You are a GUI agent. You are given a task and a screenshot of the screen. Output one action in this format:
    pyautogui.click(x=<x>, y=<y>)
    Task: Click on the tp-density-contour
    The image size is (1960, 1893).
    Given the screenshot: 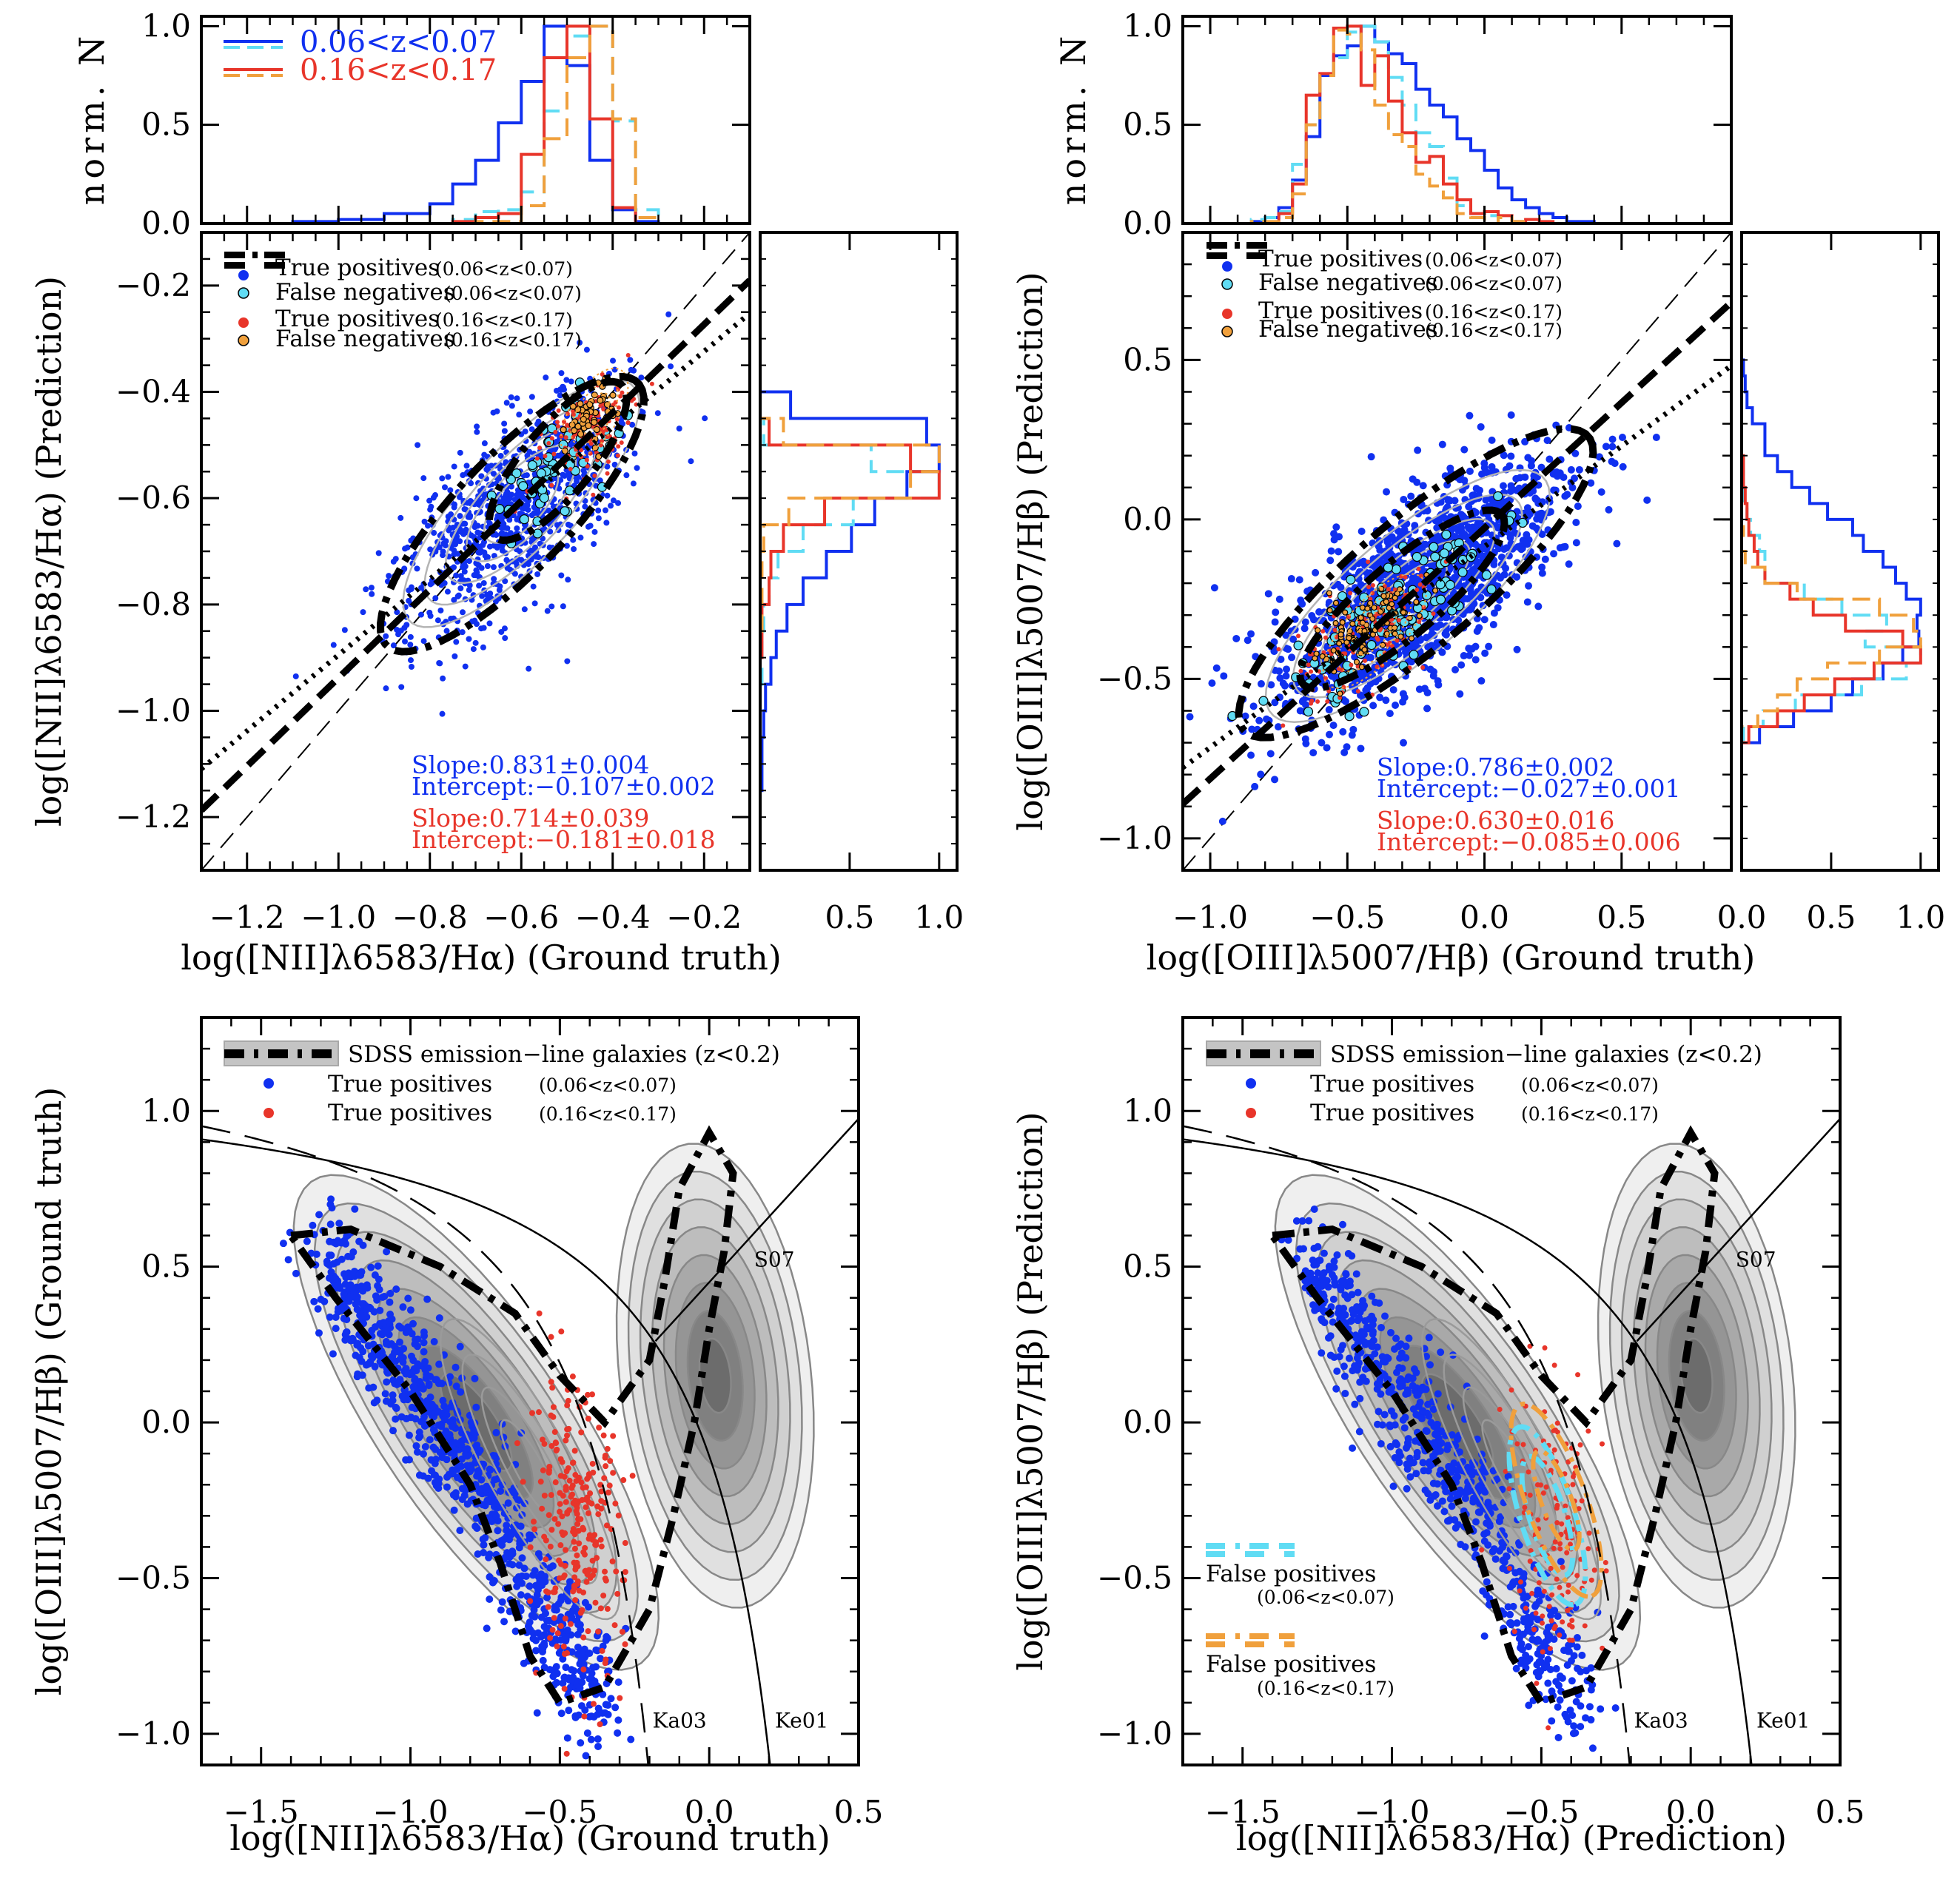 What is the action you would take?
    pyautogui.click(x=530, y=1469)
    